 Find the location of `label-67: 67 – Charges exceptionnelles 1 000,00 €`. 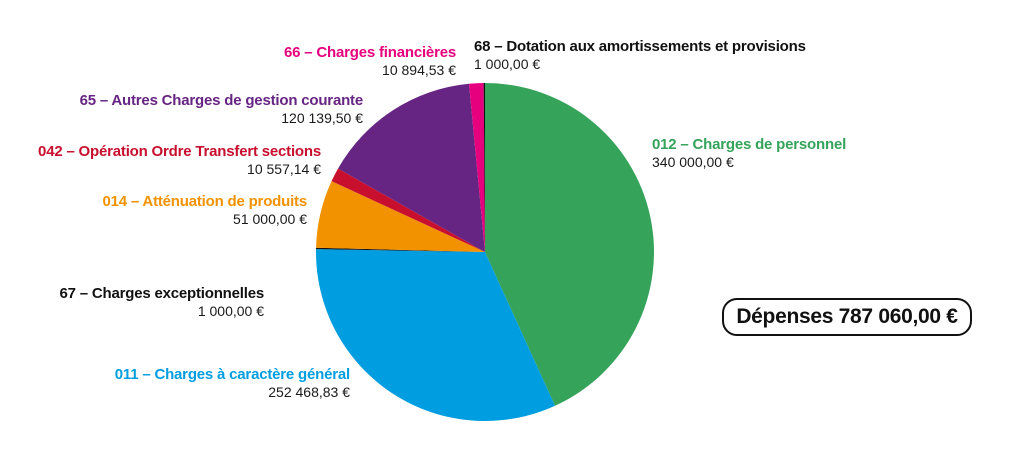

label-67: 67 – Charges exceptionnelles 1 000,00 € is located at coordinates (162, 302).